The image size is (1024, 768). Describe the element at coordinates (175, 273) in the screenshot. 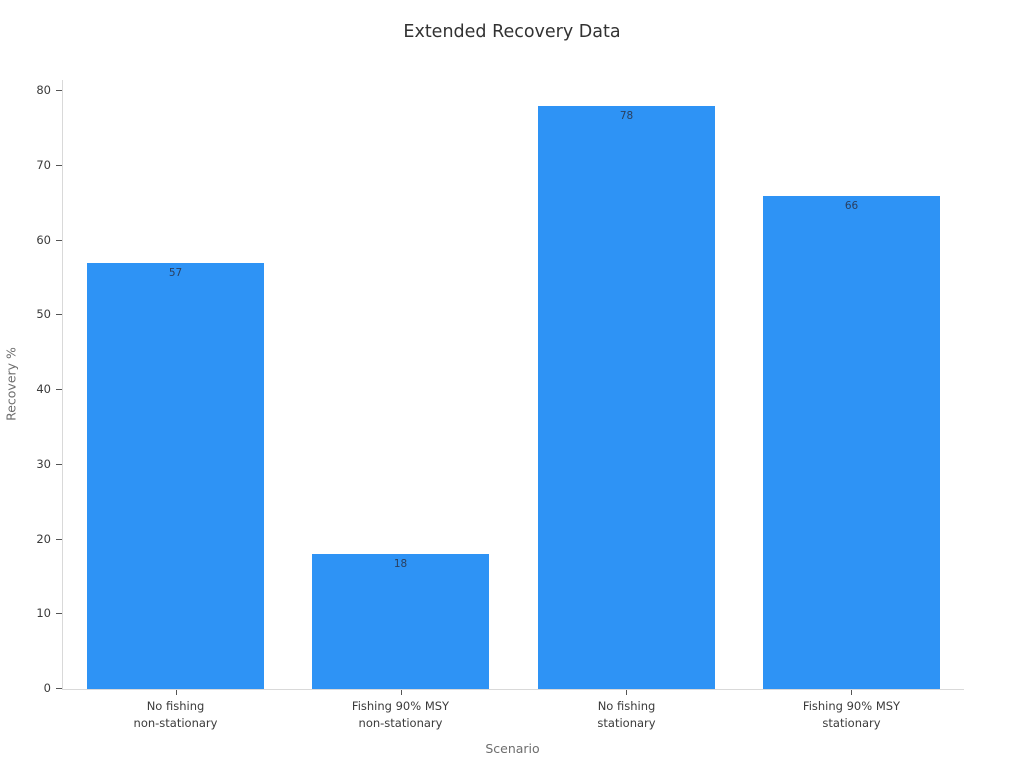

I see `bar-value-label: 57` at that location.